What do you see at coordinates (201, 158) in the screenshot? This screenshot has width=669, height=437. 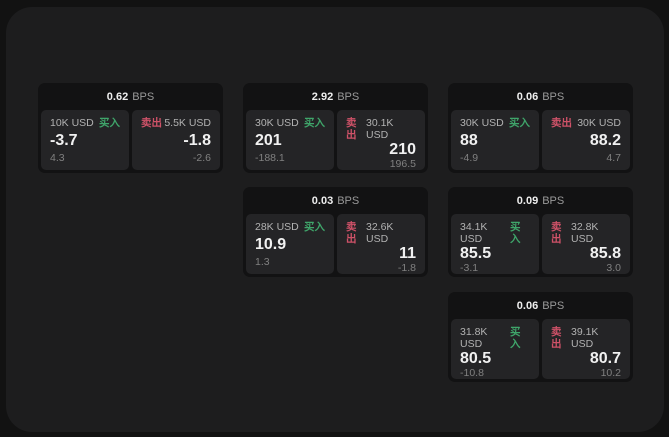 I see `sell-delta: -2.6` at bounding box center [201, 158].